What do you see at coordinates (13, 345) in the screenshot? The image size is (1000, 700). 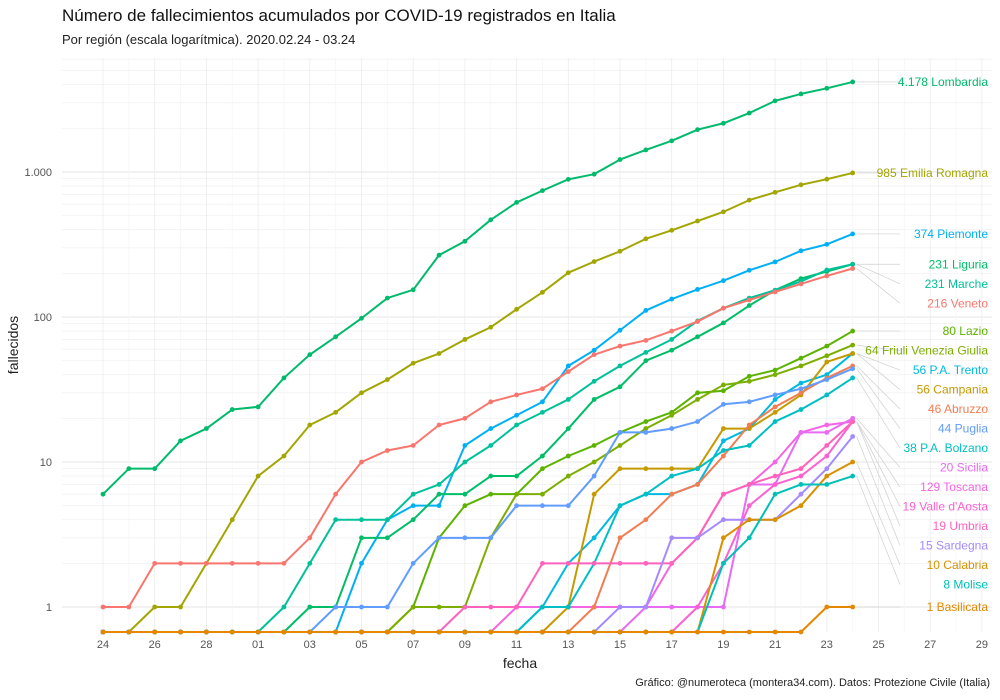 I see `y-axis-title: fallecidos` at bounding box center [13, 345].